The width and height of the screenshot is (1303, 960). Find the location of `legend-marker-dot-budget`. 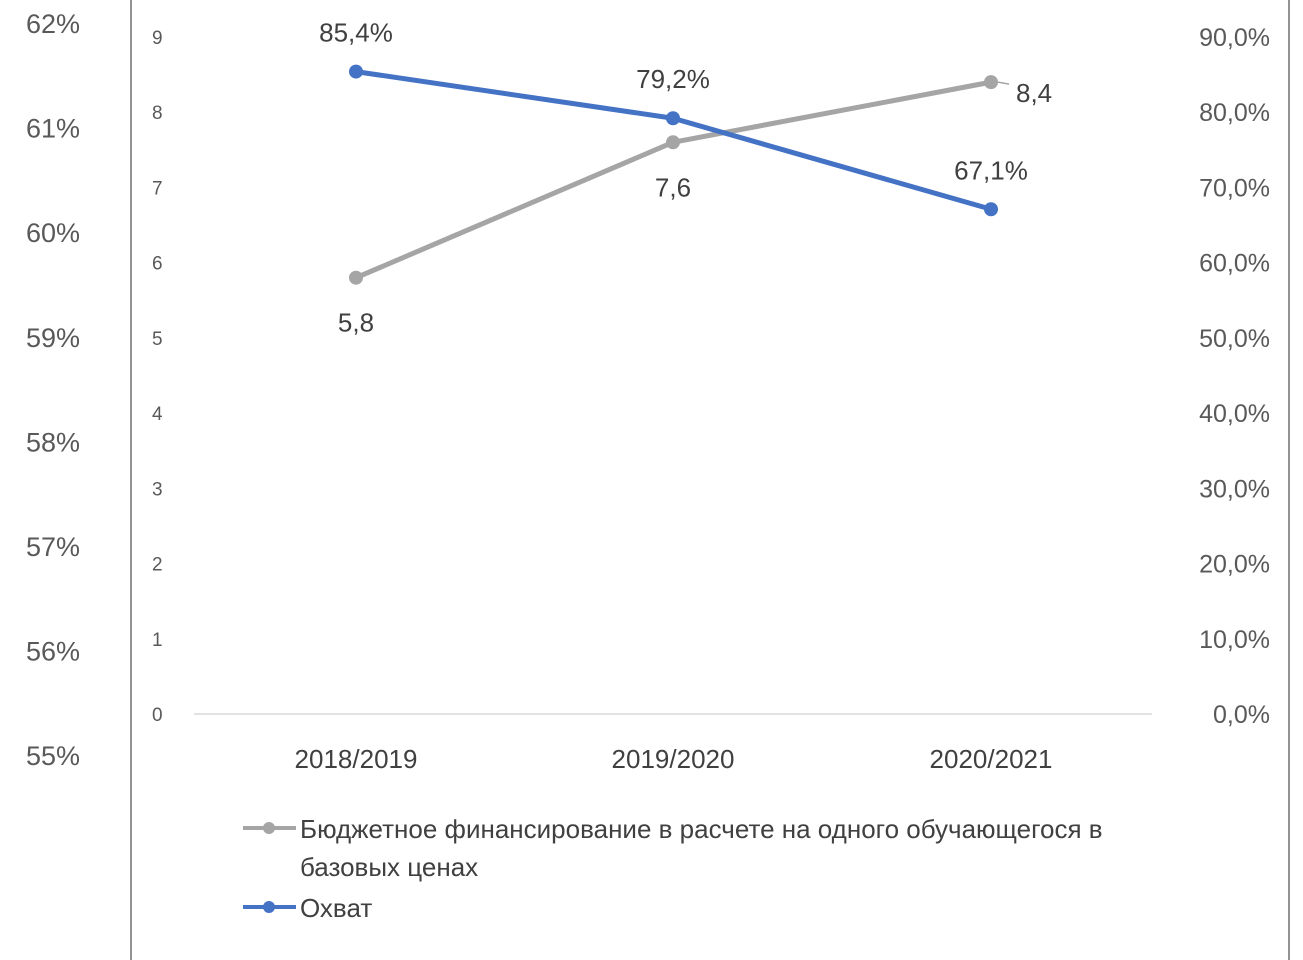

legend-marker-dot-budget is located at coordinates (269, 828).